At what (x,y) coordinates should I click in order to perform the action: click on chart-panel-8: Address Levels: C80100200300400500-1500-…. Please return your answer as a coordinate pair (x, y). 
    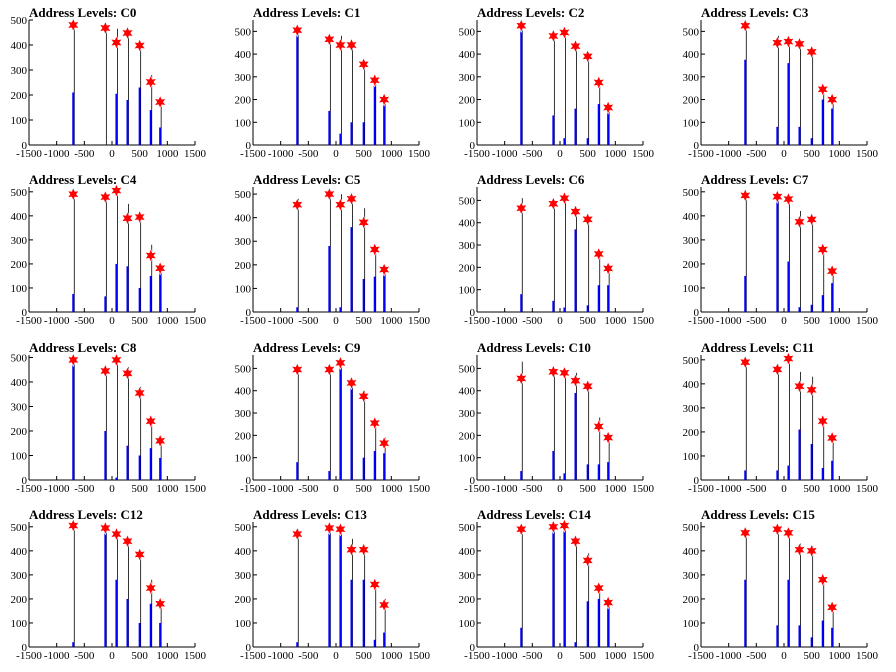
    Looking at the image, I should click on (109, 417).